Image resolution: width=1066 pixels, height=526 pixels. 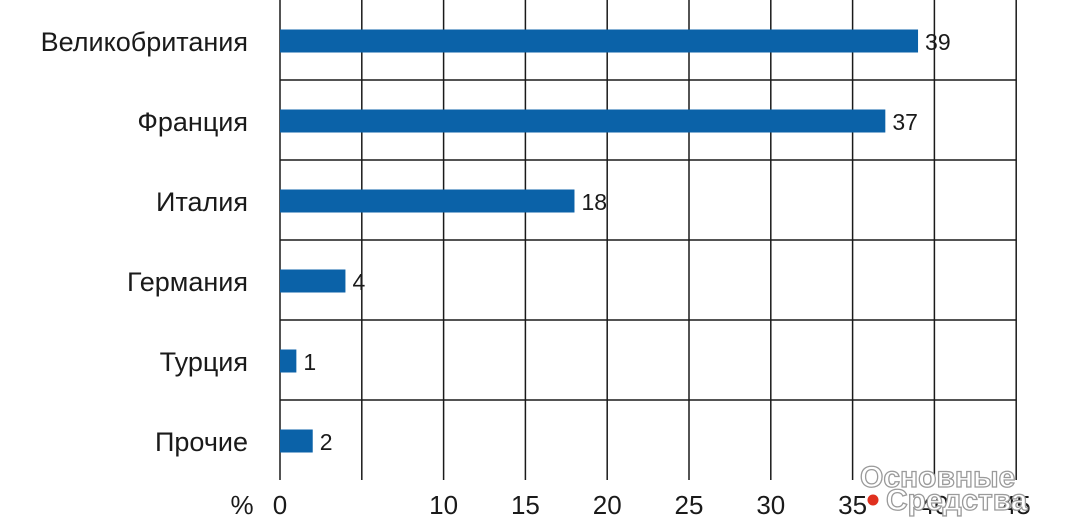 I want to click on x-tick-label: 45, so click(x=1016, y=505).